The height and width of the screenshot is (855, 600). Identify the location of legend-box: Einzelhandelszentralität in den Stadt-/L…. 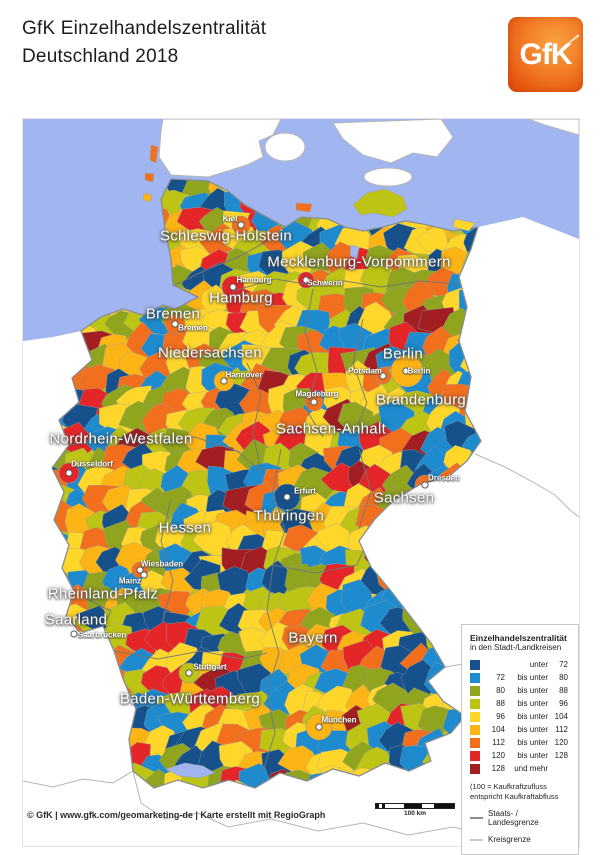
(520, 739).